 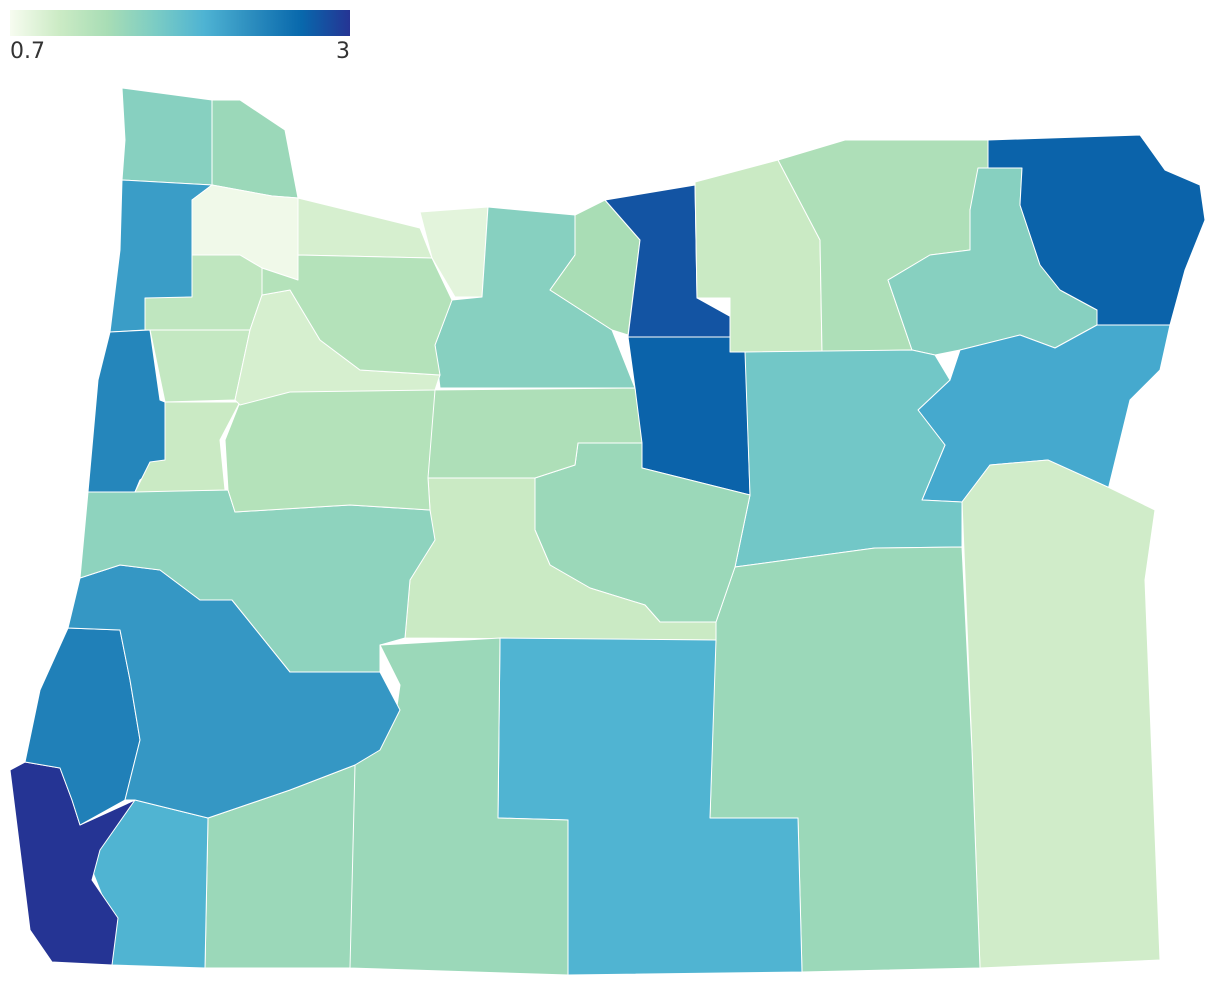 What do you see at coordinates (27, 51) in the screenshot?
I see `legend-min: 0.7` at bounding box center [27, 51].